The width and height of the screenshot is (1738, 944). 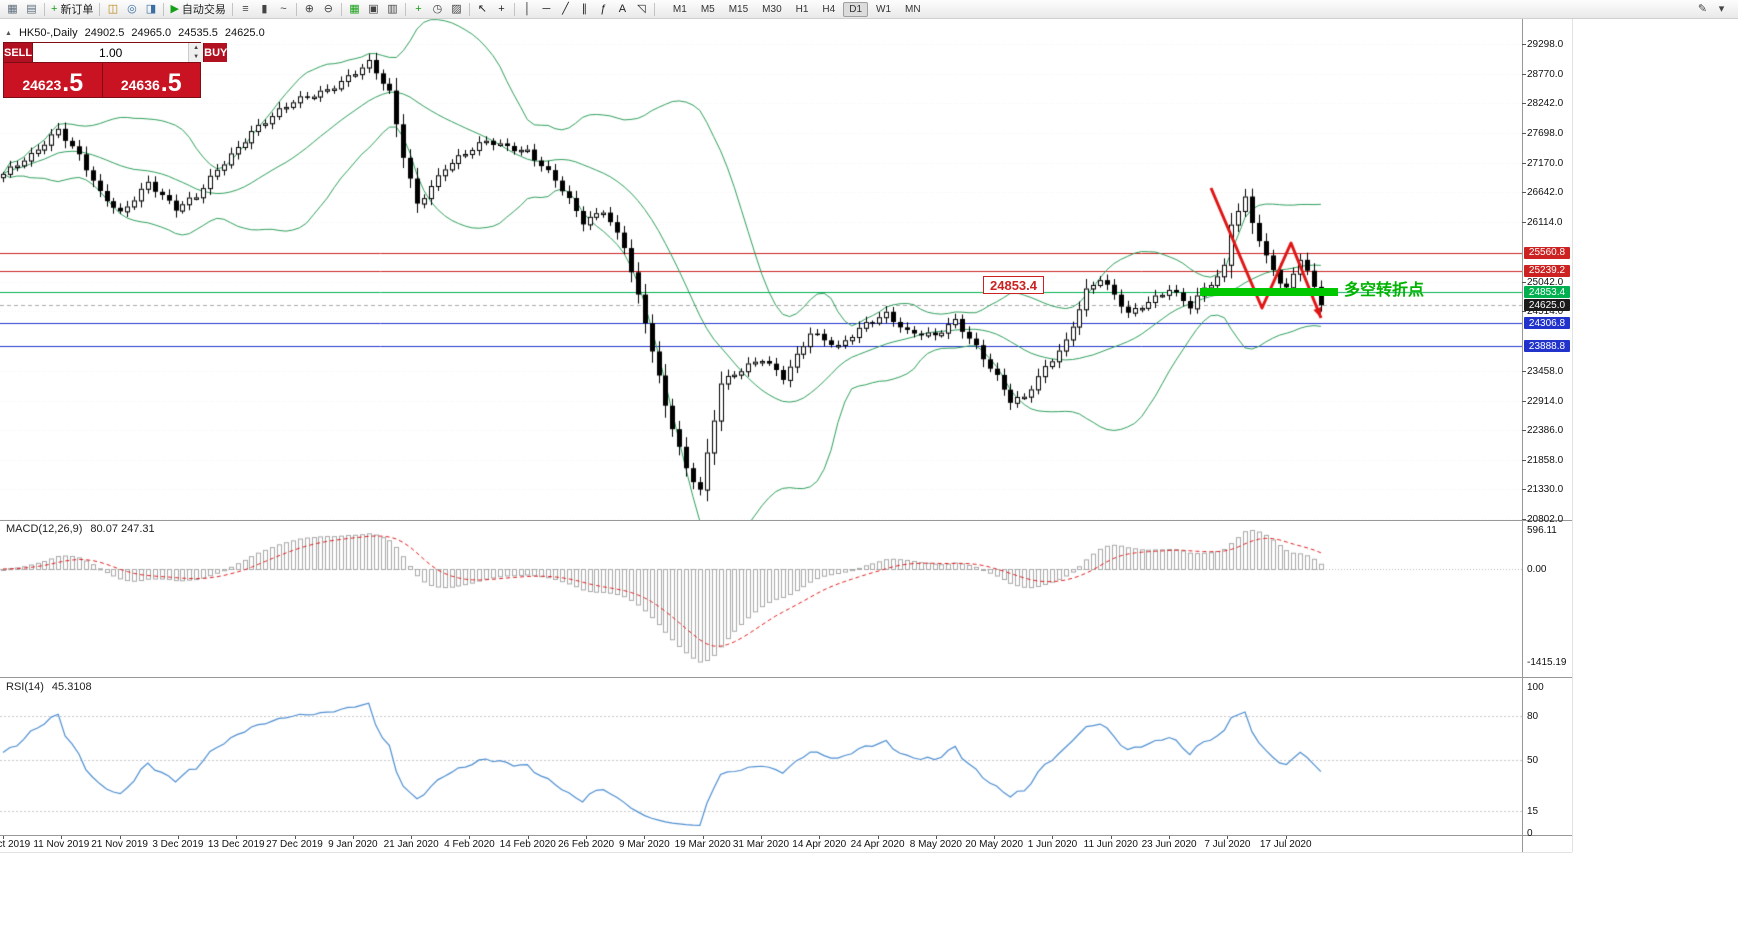 I want to click on date-axis-label: 31 Mar 2020, so click(x=761, y=844).